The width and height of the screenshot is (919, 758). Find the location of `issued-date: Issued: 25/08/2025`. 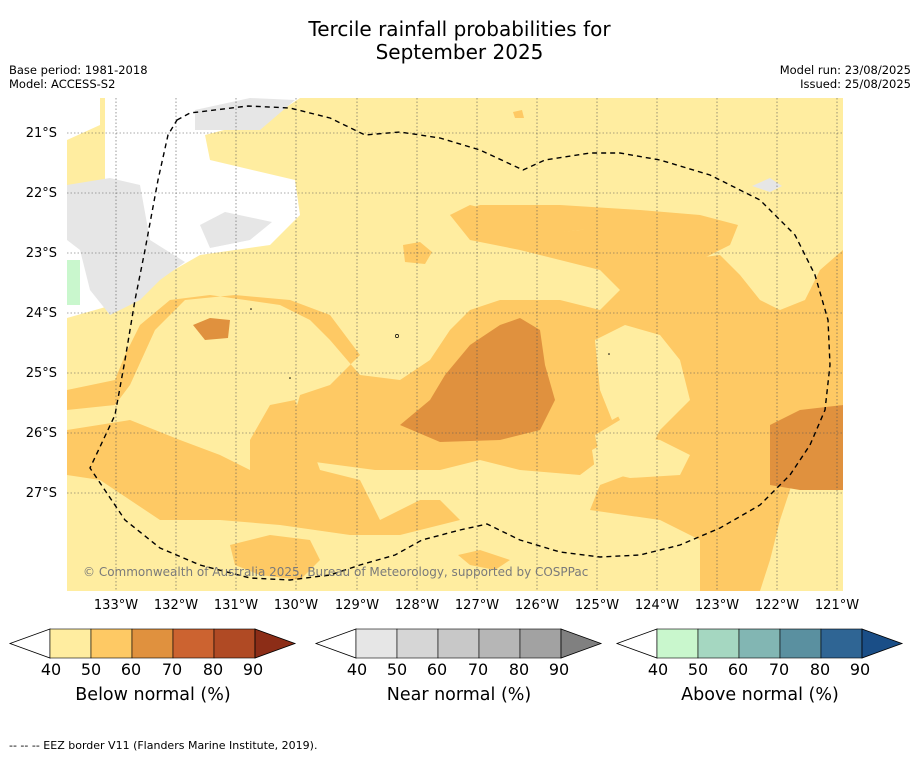

issued-date: Issued: 25/08/2025 is located at coordinates (855, 84).